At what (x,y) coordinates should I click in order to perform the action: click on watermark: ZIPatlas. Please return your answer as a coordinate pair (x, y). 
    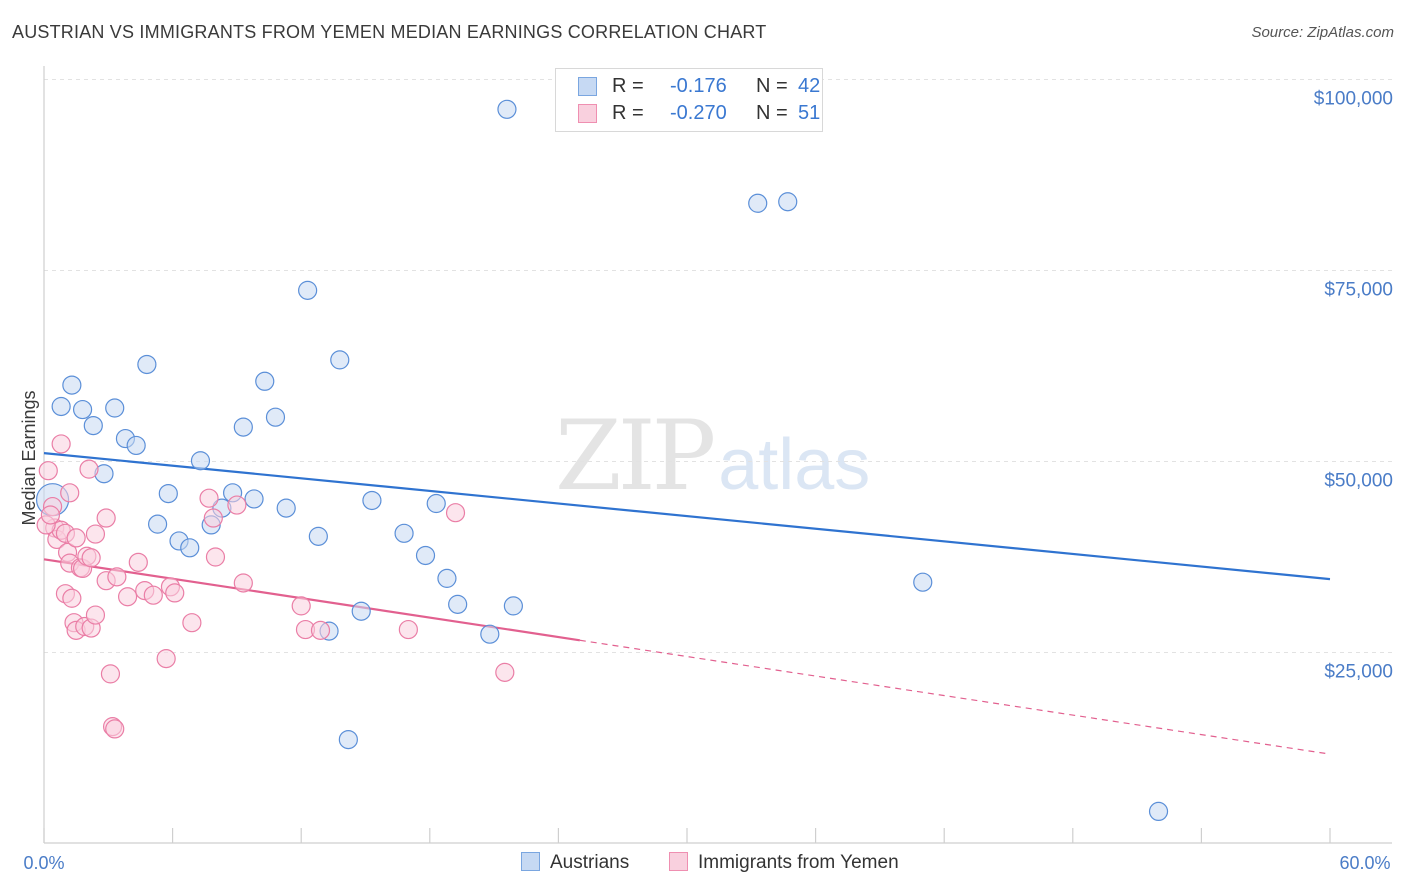
    Looking at the image, I should click on (712, 456).